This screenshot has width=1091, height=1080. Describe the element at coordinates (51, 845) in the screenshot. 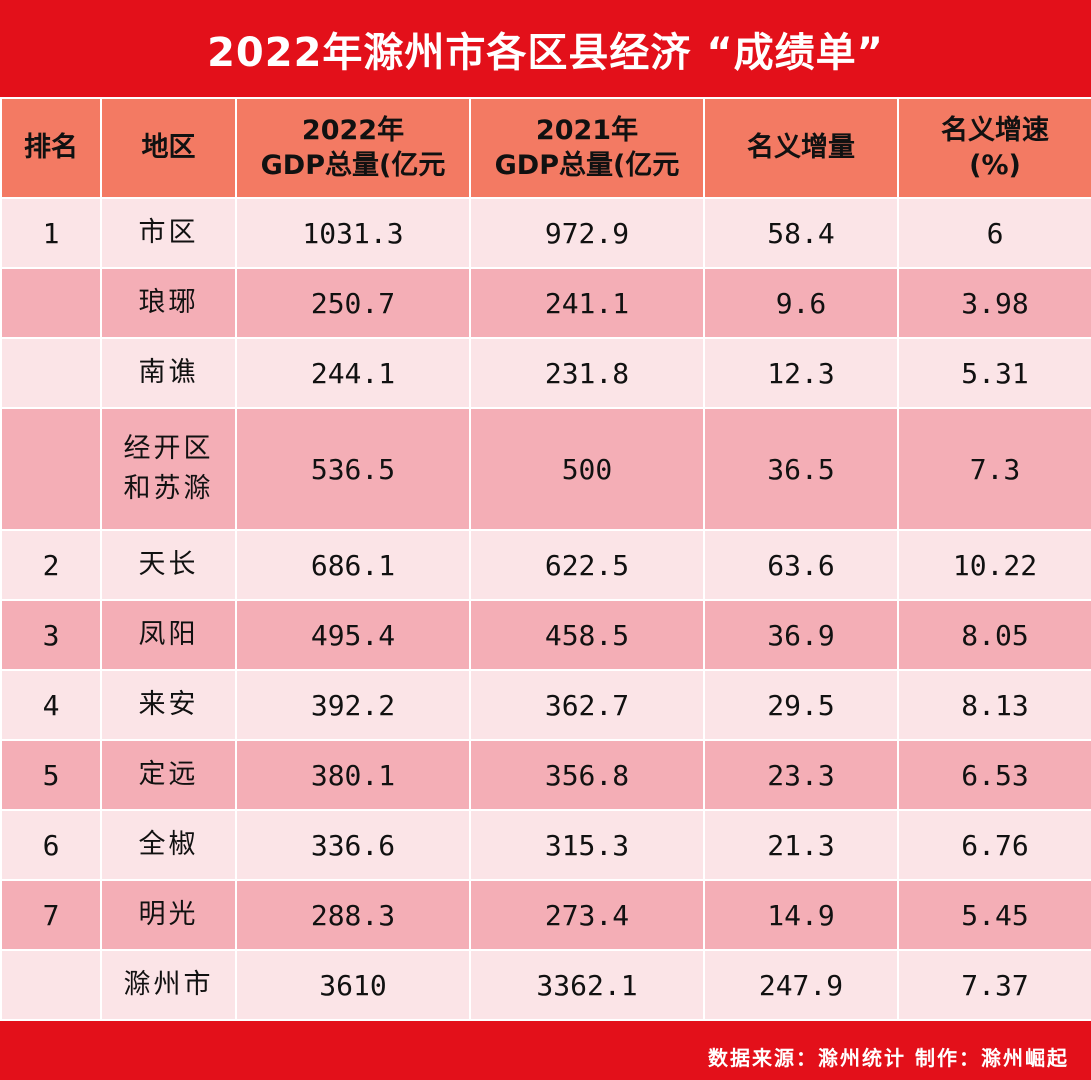

I see `cell-rank: 6` at that location.